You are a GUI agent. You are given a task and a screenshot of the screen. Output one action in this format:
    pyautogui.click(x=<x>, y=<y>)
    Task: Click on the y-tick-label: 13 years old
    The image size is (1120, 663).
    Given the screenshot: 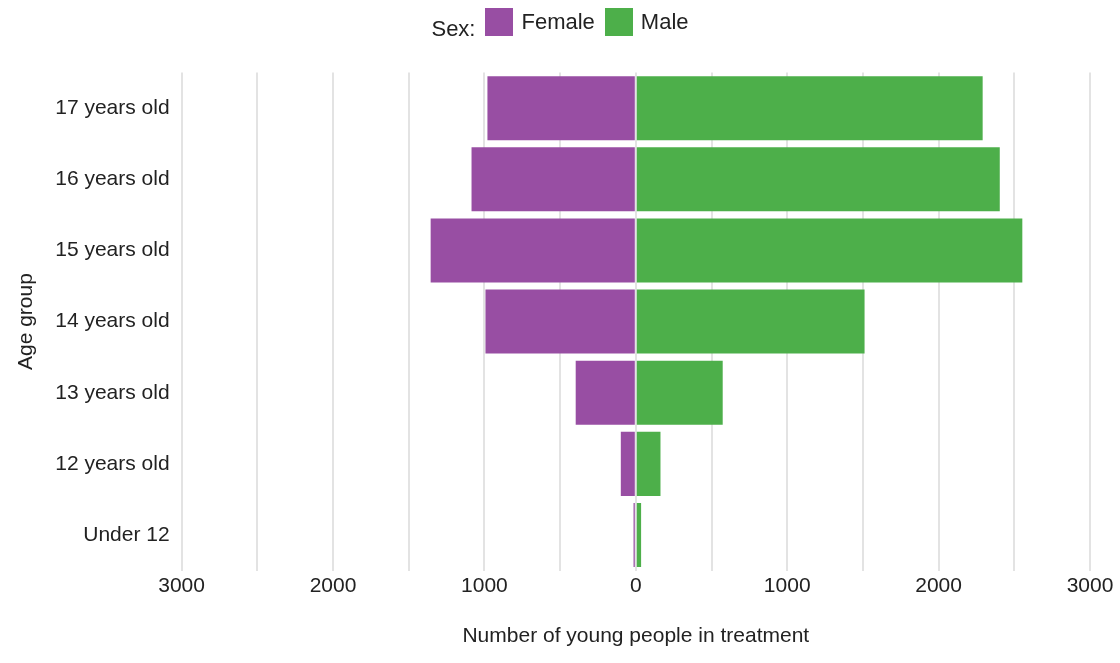 What is the action you would take?
    pyautogui.click(x=112, y=391)
    